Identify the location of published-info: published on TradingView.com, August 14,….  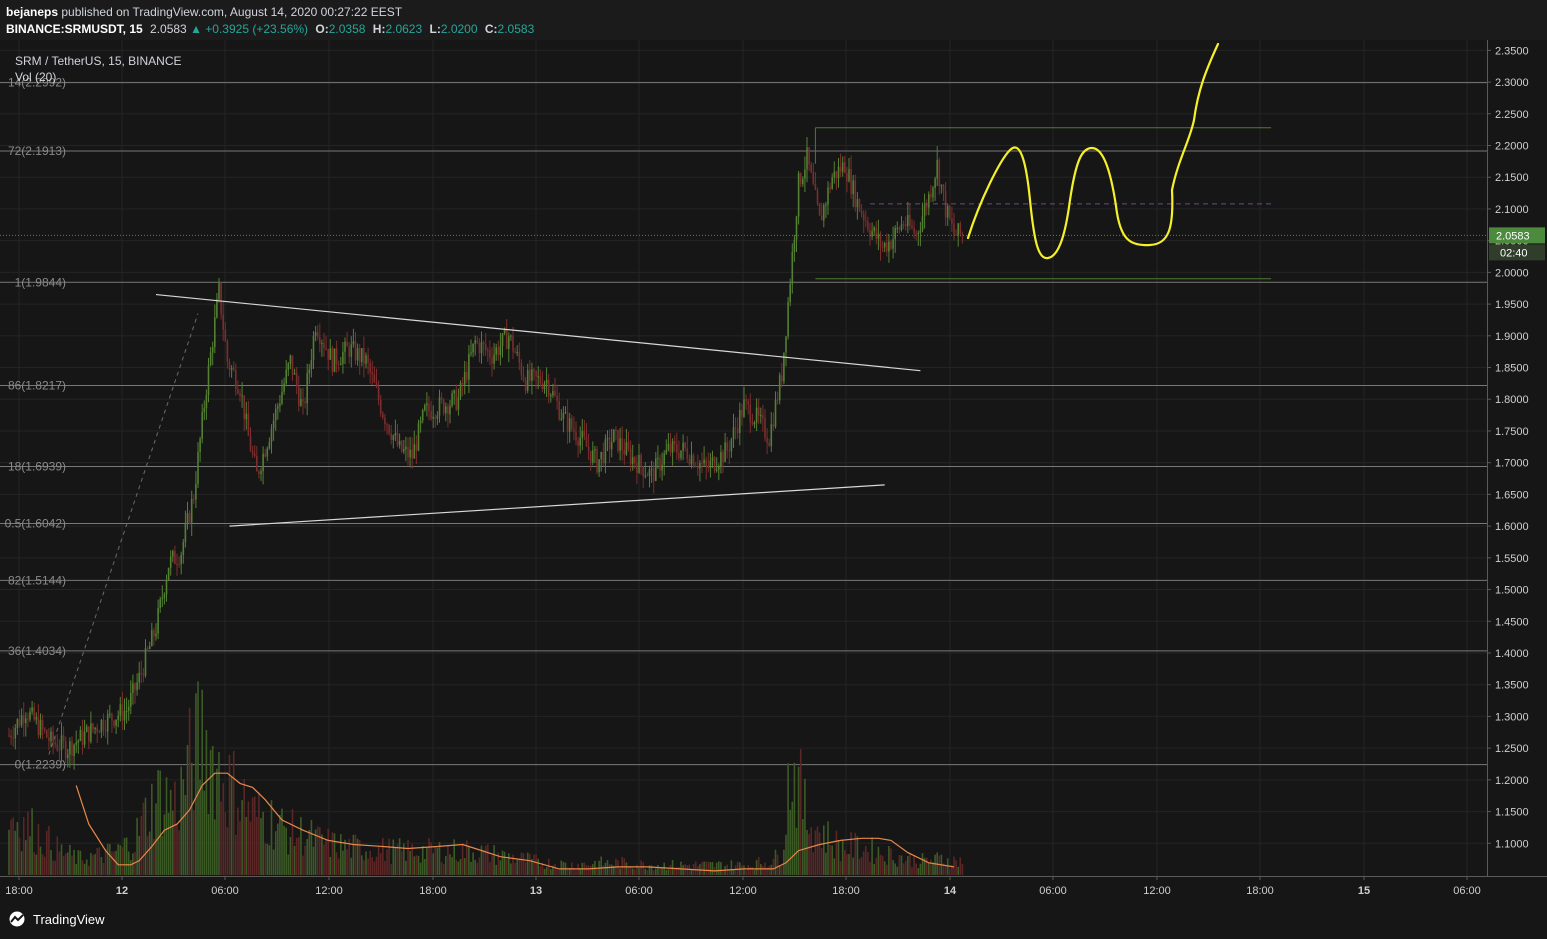
(232, 12).